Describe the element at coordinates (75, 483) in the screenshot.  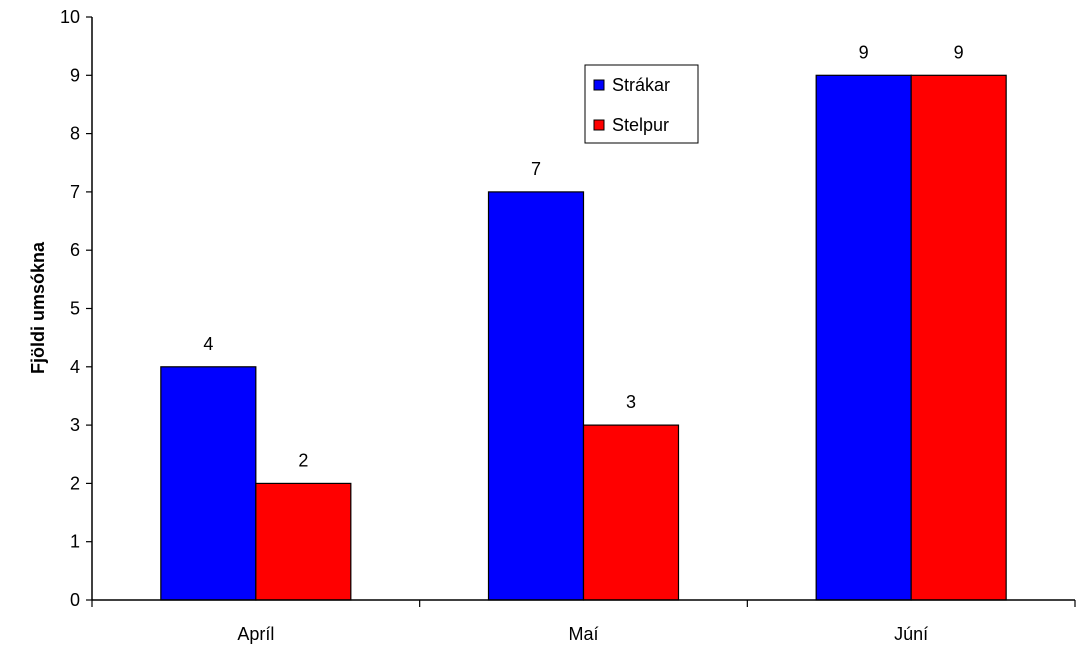
I see `y-tick-label: 2` at that location.